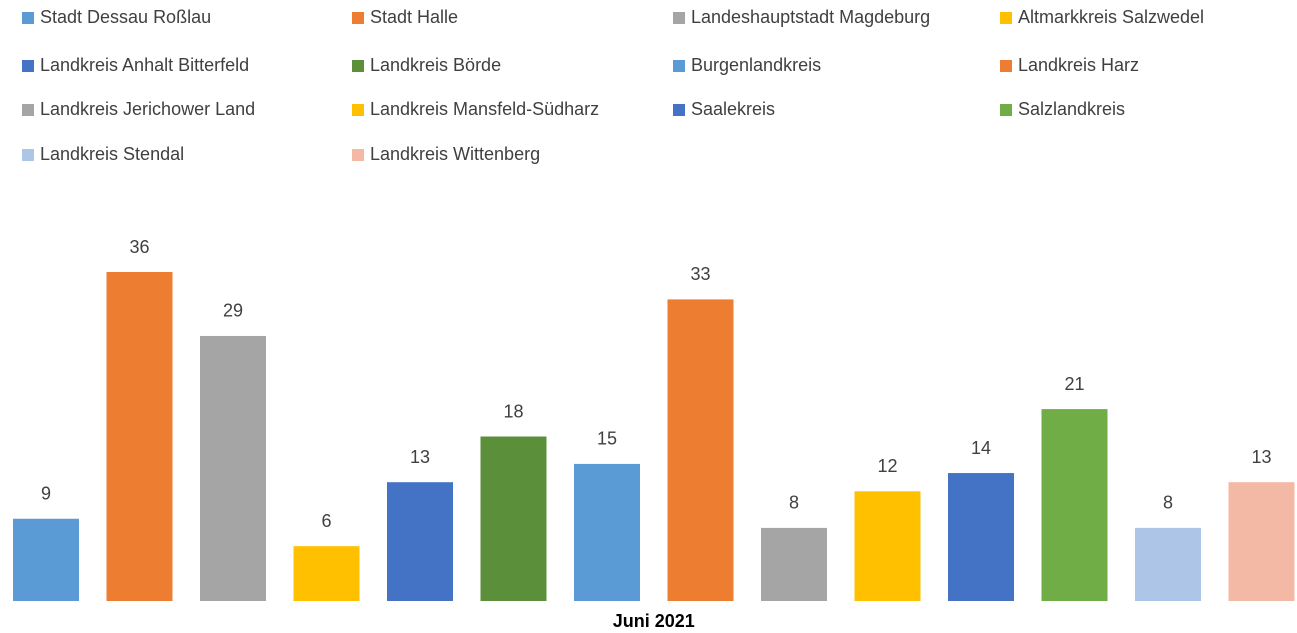 The width and height of the screenshot is (1297, 633). What do you see at coordinates (1071, 109) in the screenshot?
I see `legend-label: Salzlandkreis` at bounding box center [1071, 109].